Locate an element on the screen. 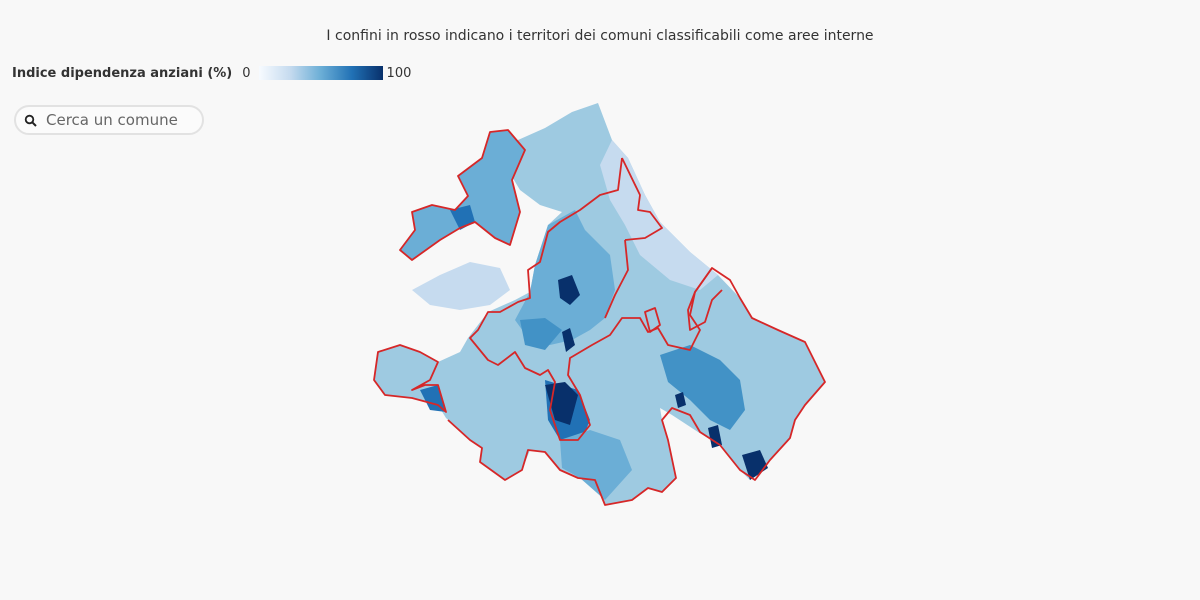 The width and height of the screenshot is (1200, 600). search-input is located at coordinates (121, 120).